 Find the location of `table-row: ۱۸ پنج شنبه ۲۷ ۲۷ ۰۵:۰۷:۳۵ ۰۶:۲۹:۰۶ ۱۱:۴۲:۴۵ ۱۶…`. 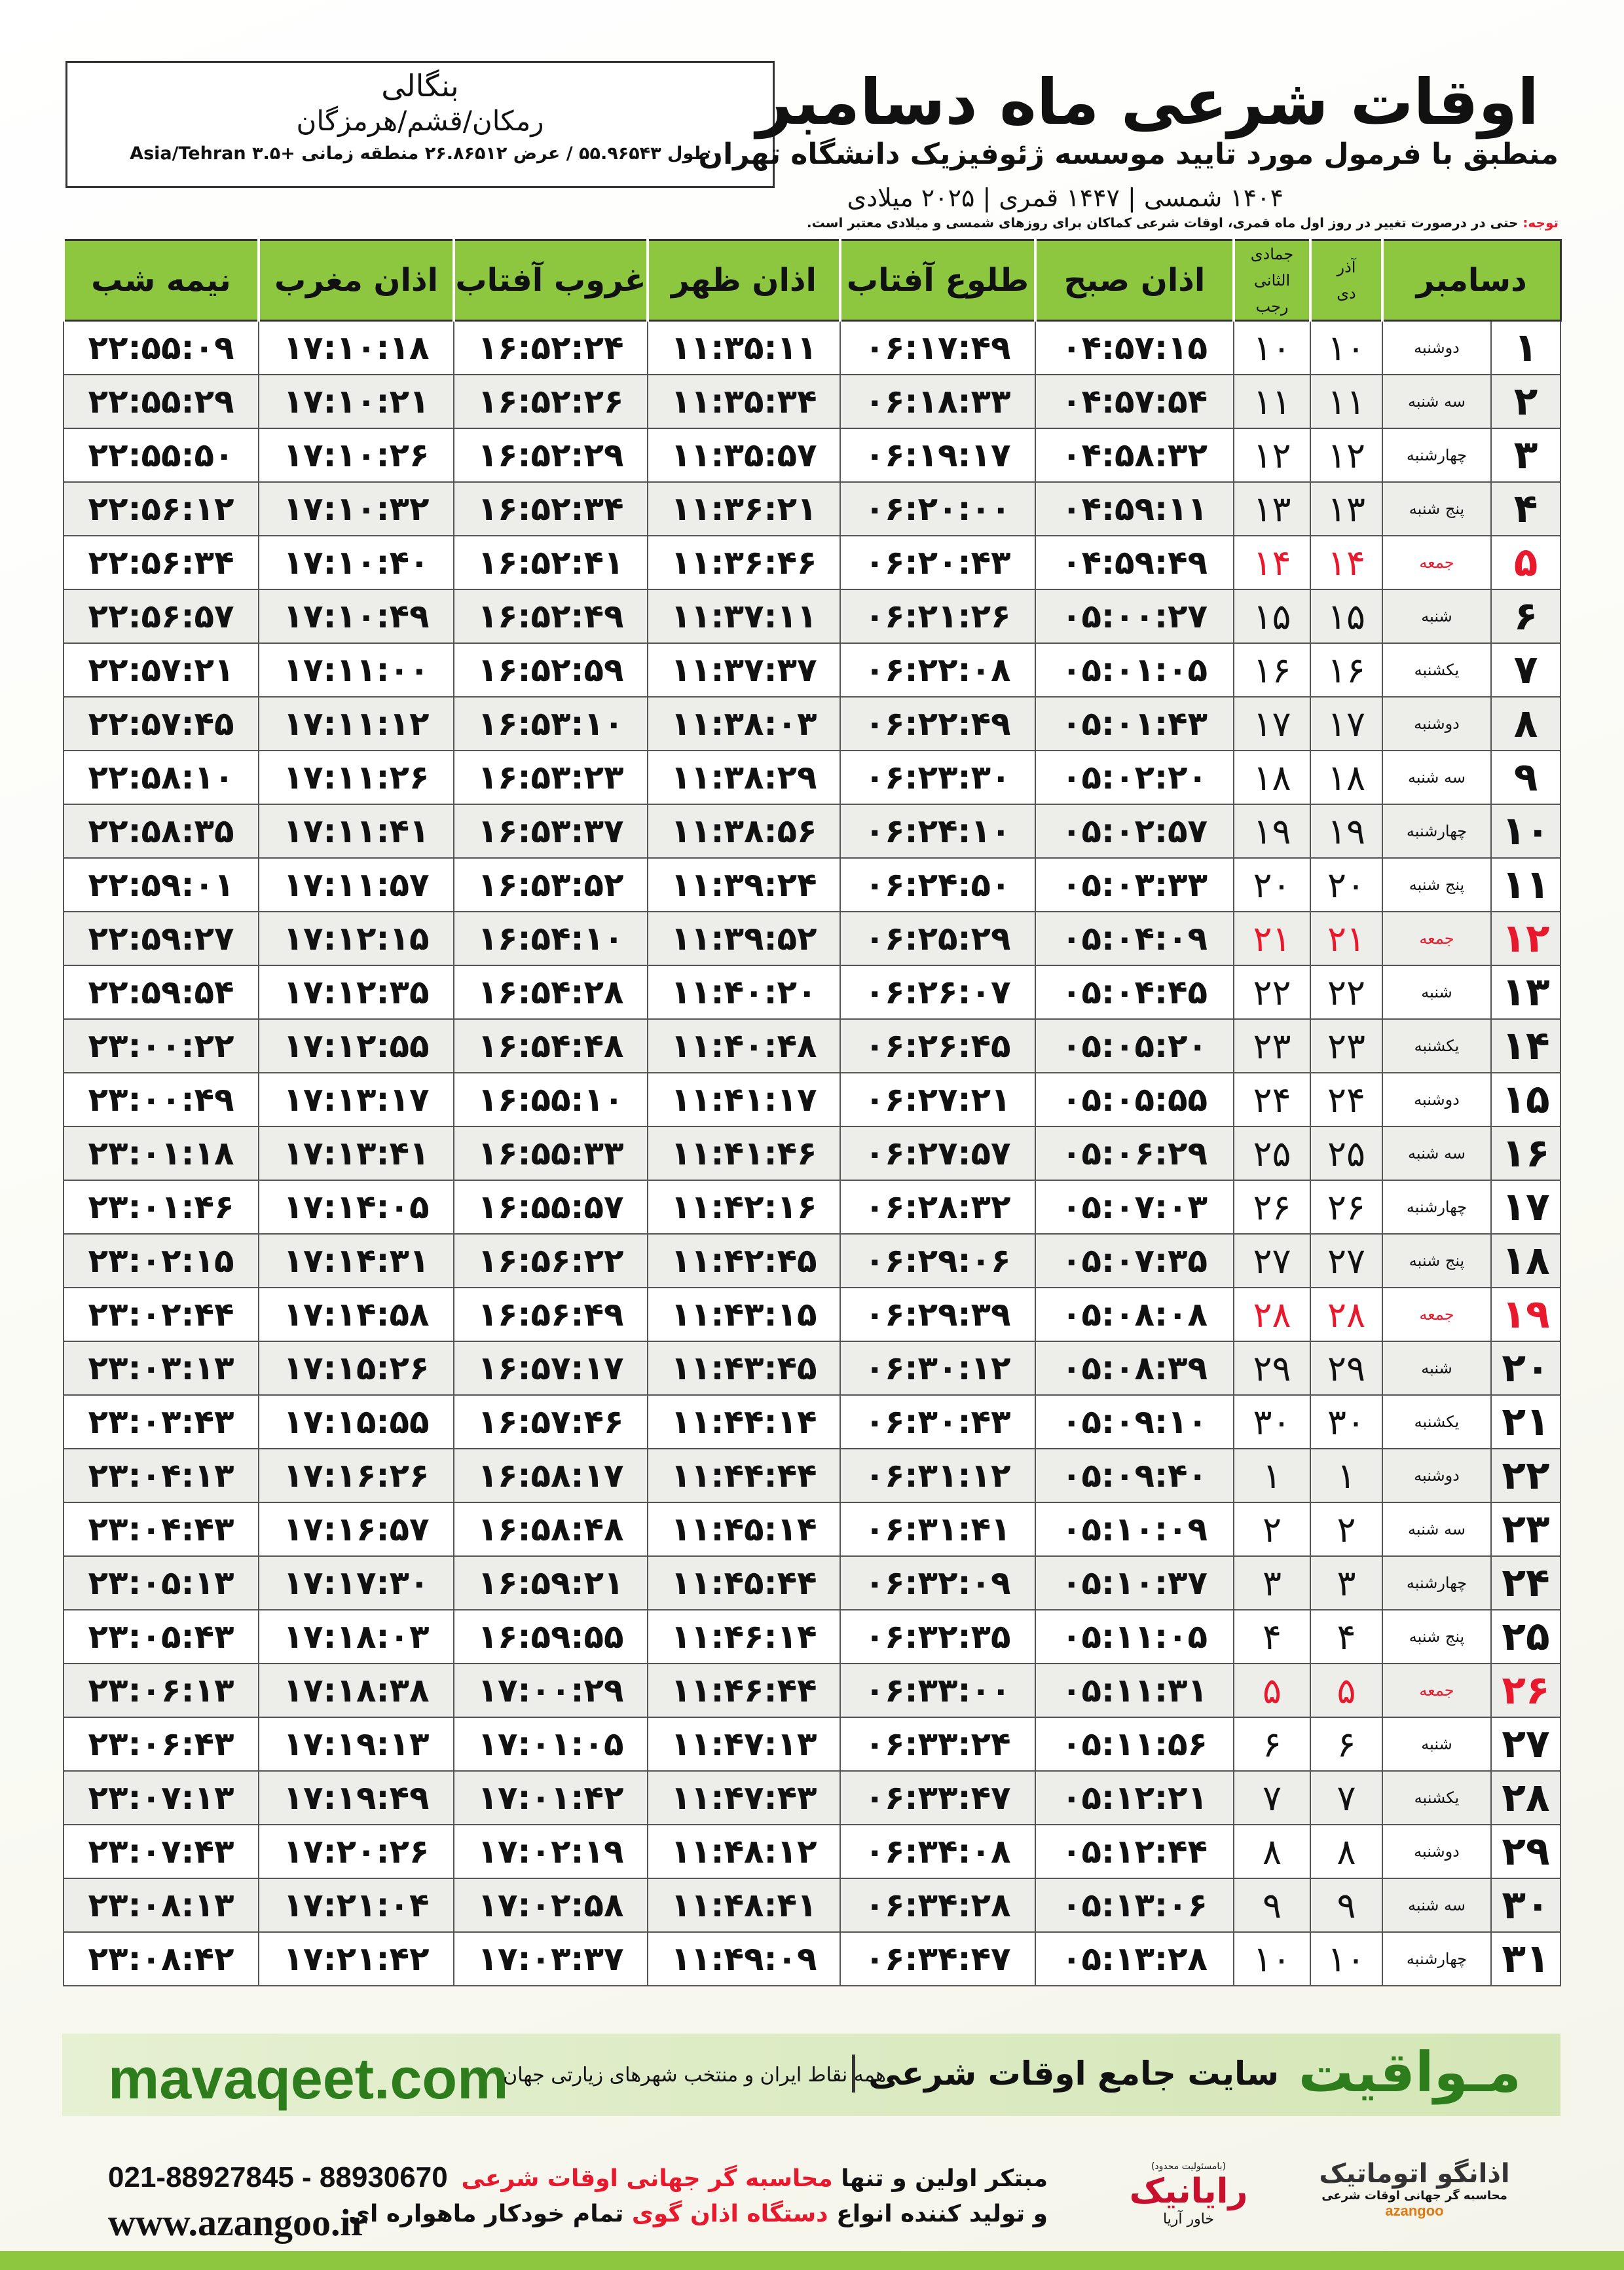

table-row: ۱۸ پنج شنبه ۲۷ ۲۷ ۰۵:۰۷:۳۵ ۰۶:۲۹:۰۶ ۱۱:۴۲:۴۵ ۱۶… is located at coordinates (812, 1260).